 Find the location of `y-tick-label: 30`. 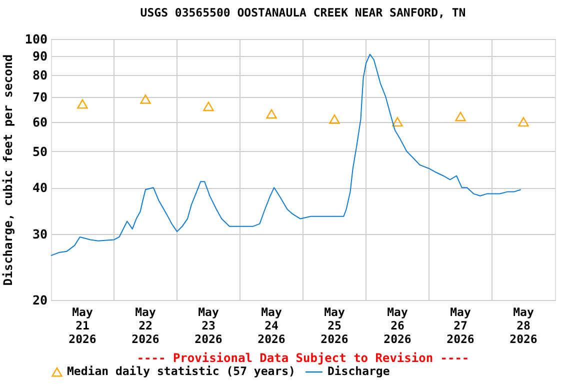

y-tick-label: 30 is located at coordinates (40, 234).